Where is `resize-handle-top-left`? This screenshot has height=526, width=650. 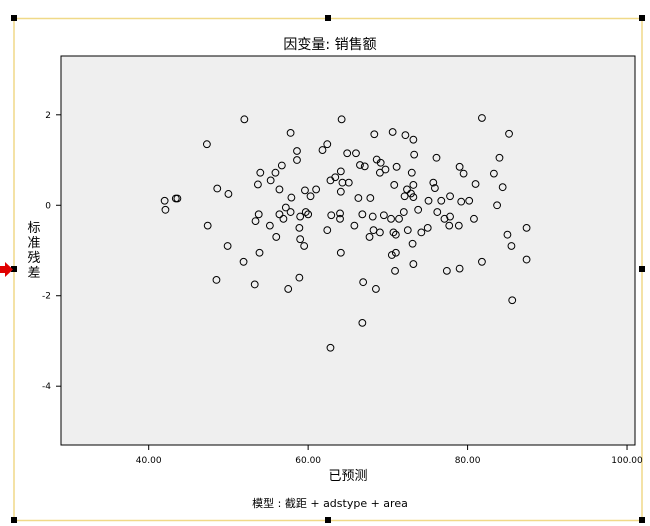
resize-handle-top-left is located at coordinates (14, 18).